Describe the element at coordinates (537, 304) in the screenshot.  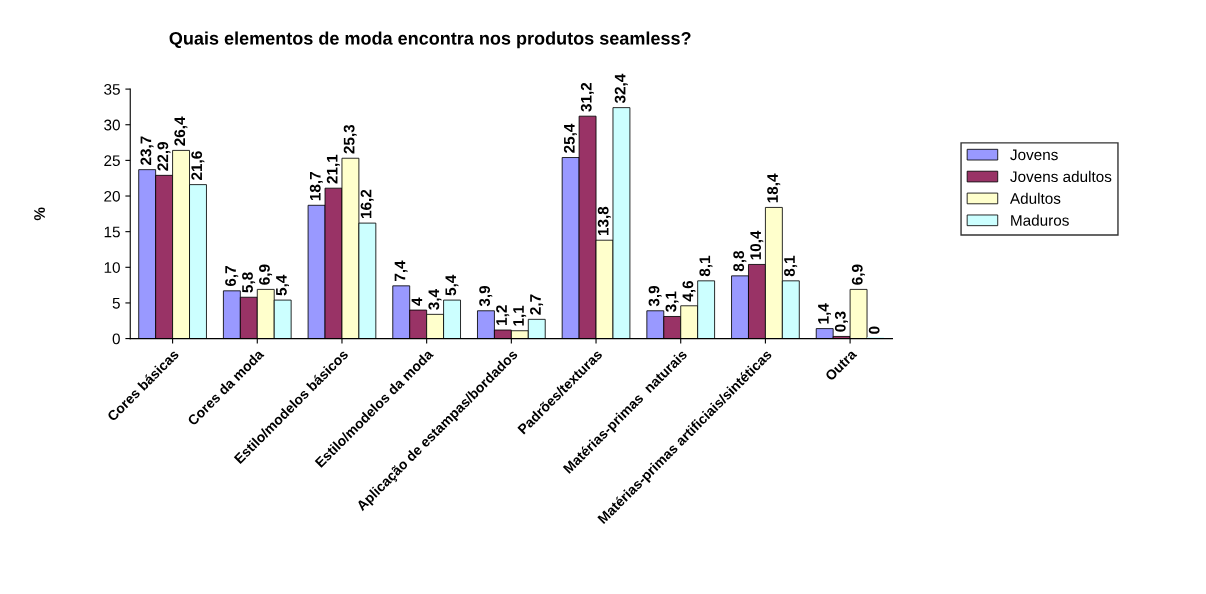
I see `data-label: 2,7` at that location.